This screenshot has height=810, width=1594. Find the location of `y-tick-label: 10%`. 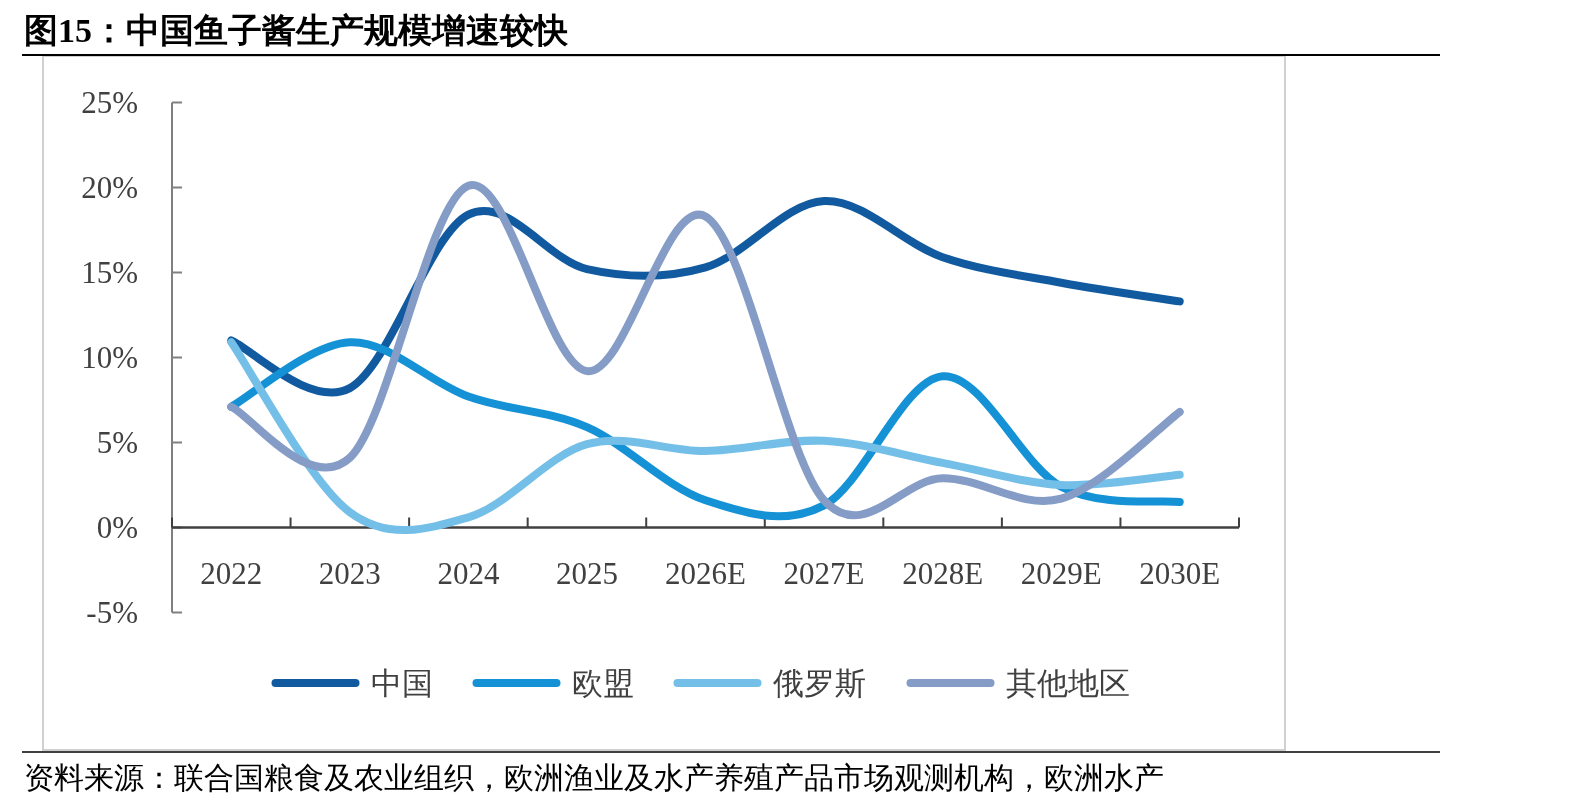

y-tick-label: 10% is located at coordinates (109, 357).